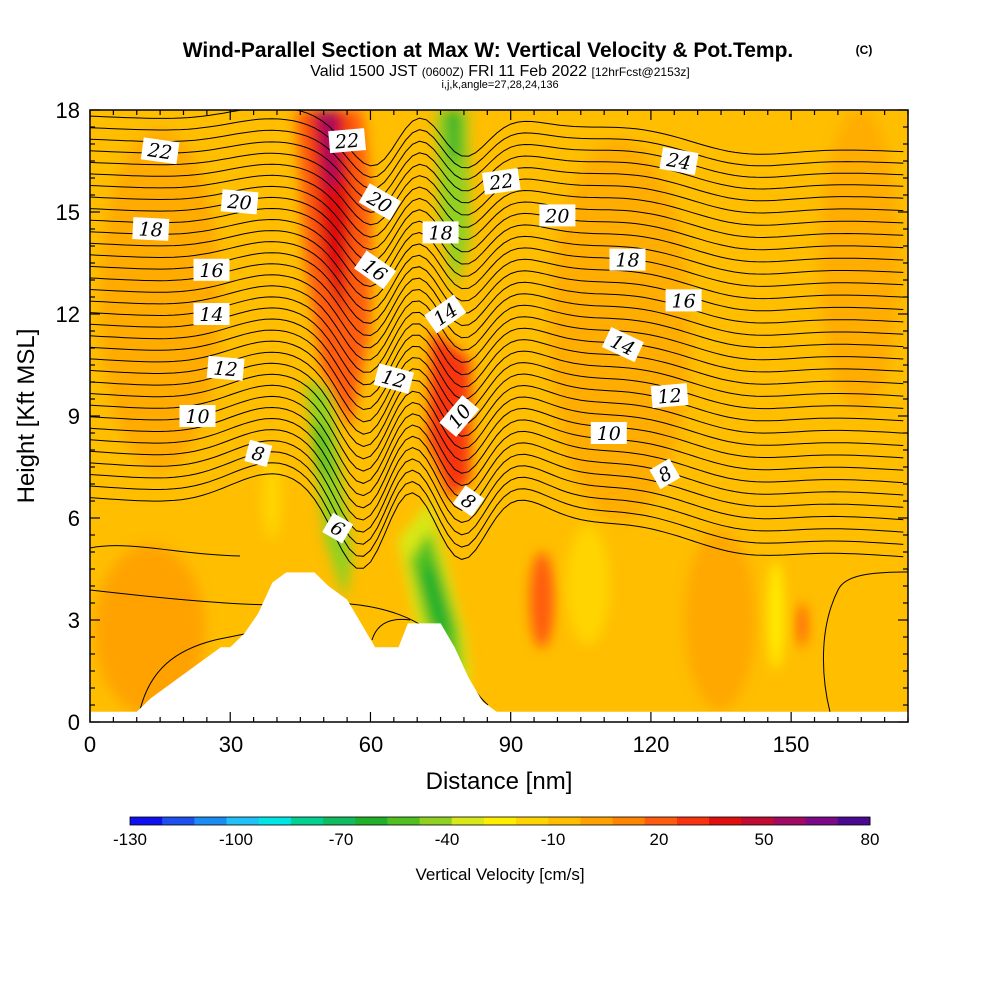 This screenshot has height=1000, width=1000. I want to click on shade-yellow-right-low, so click(776, 615).